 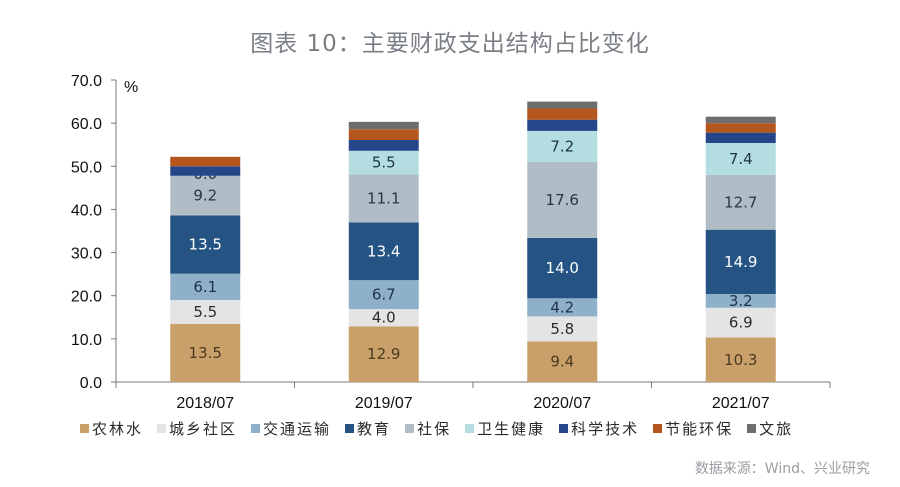 I want to click on legend-item: 科学技术, so click(x=599, y=428).